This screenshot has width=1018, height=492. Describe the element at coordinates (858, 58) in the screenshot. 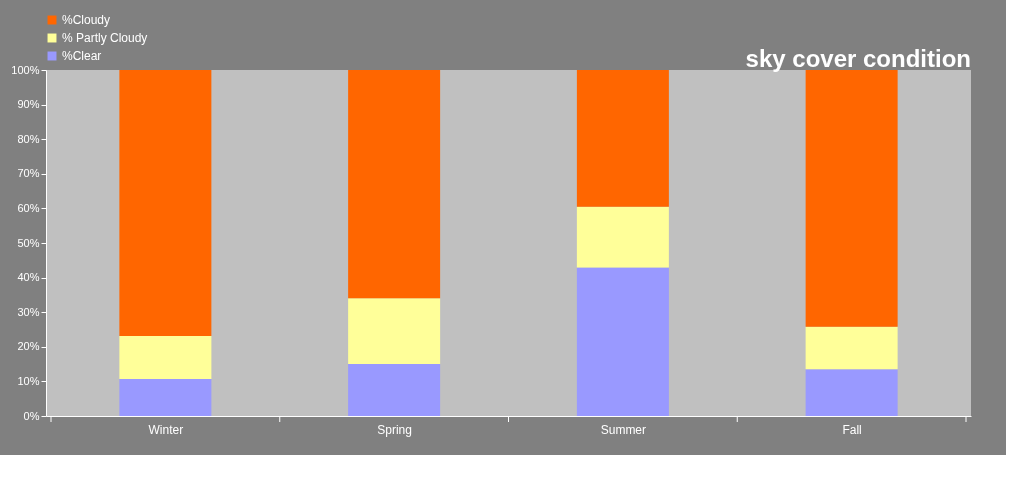

I see `chart-title: sky cover condition` at that location.